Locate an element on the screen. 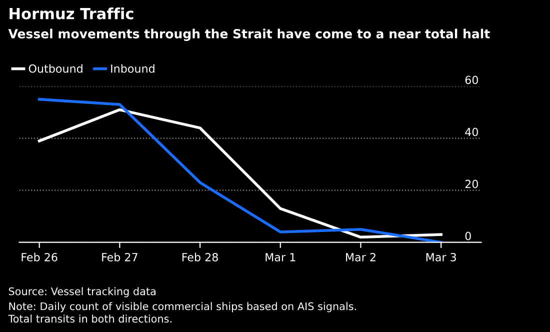 The height and width of the screenshot is (332, 550). x-tick-label: Mar 2 is located at coordinates (361, 257).